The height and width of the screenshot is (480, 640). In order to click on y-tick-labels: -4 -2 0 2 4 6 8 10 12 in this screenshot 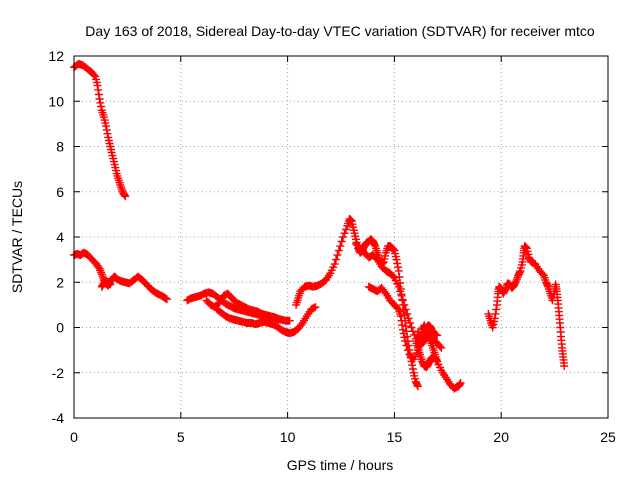, I will do `click(56, 237)`.